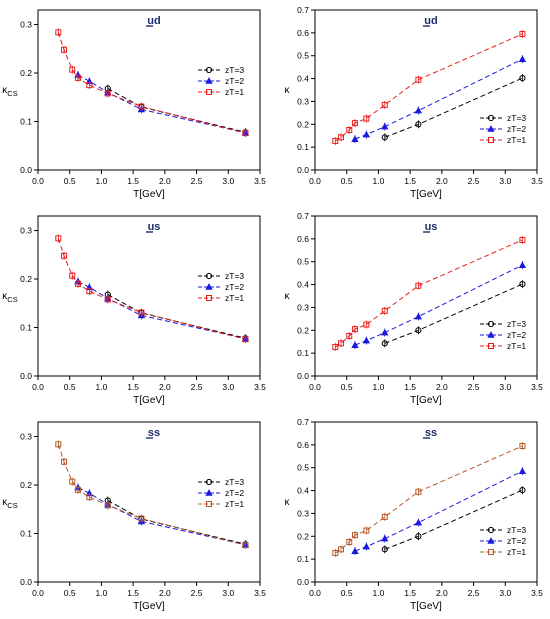 The height and width of the screenshot is (619, 550). What do you see at coordinates (303, 468) in the screenshot?
I see `y-tick-label: 0.5` at bounding box center [303, 468].